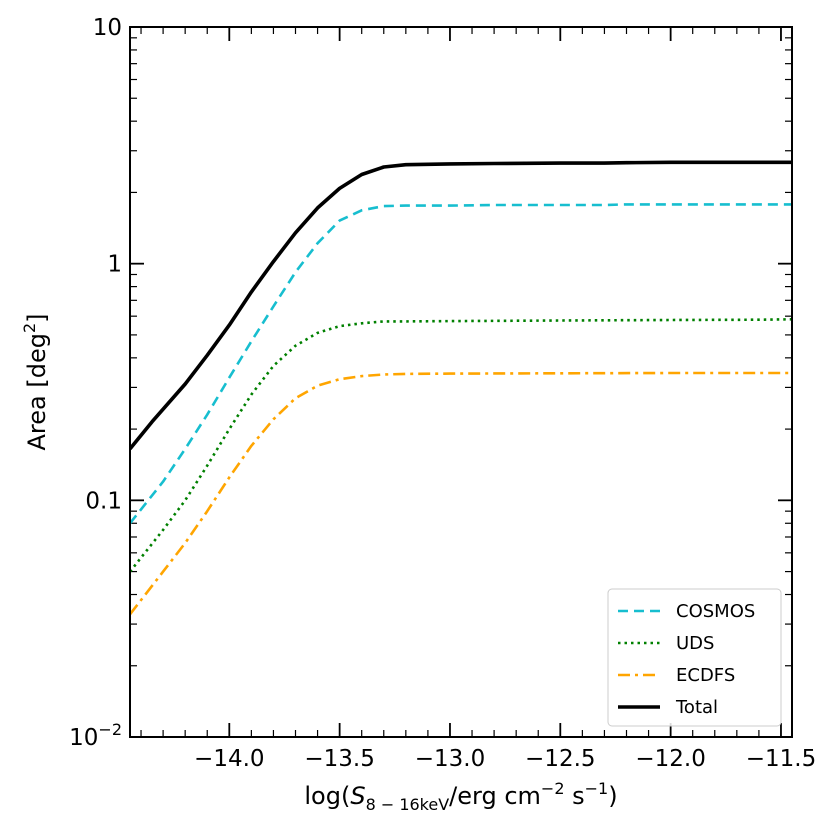 The height and width of the screenshot is (830, 830). I want to click on legend-label-cosmos: COSMOS, so click(715, 611).